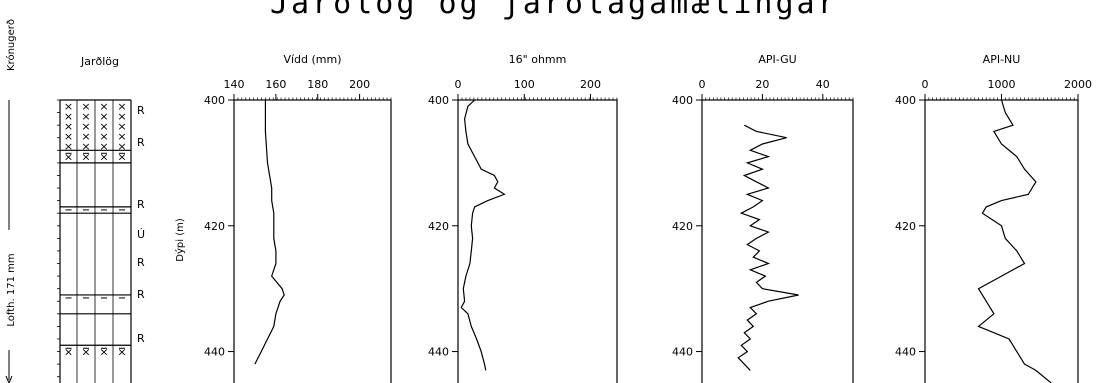  What do you see at coordinates (275, 84) in the screenshot?
I see `x-tick-label: 160` at bounding box center [275, 84].